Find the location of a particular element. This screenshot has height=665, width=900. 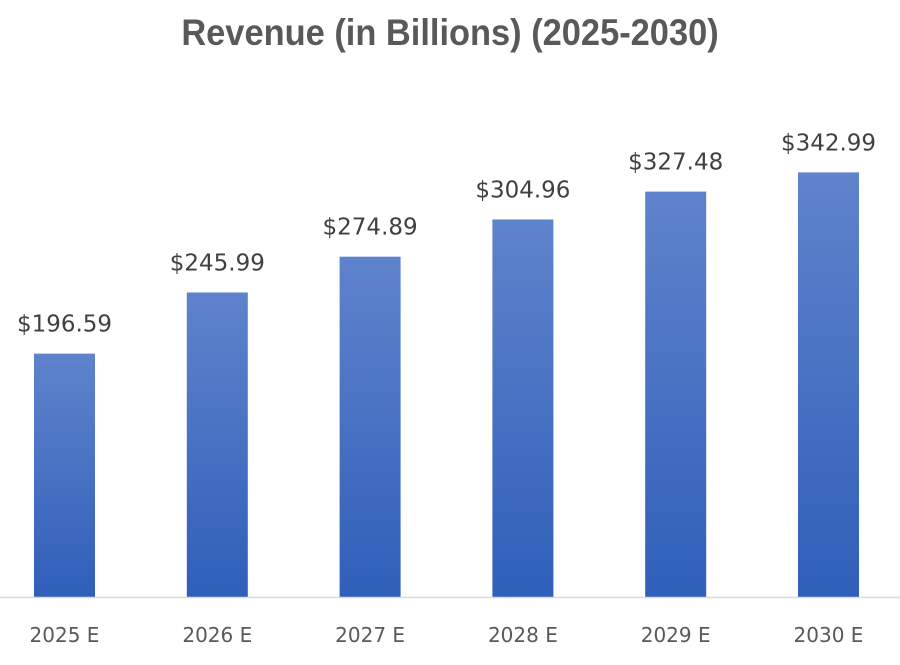

x-tick-label: 2027 E is located at coordinates (370, 635).